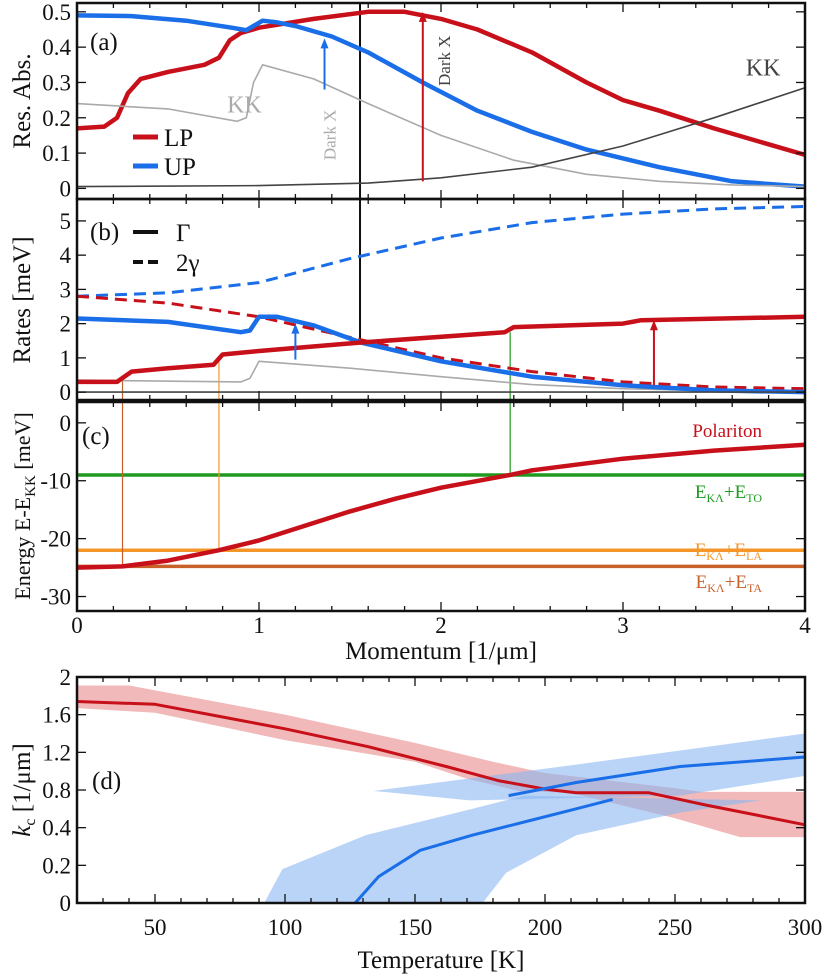  I want to click on y-tick-label: 1, so click(66, 358).